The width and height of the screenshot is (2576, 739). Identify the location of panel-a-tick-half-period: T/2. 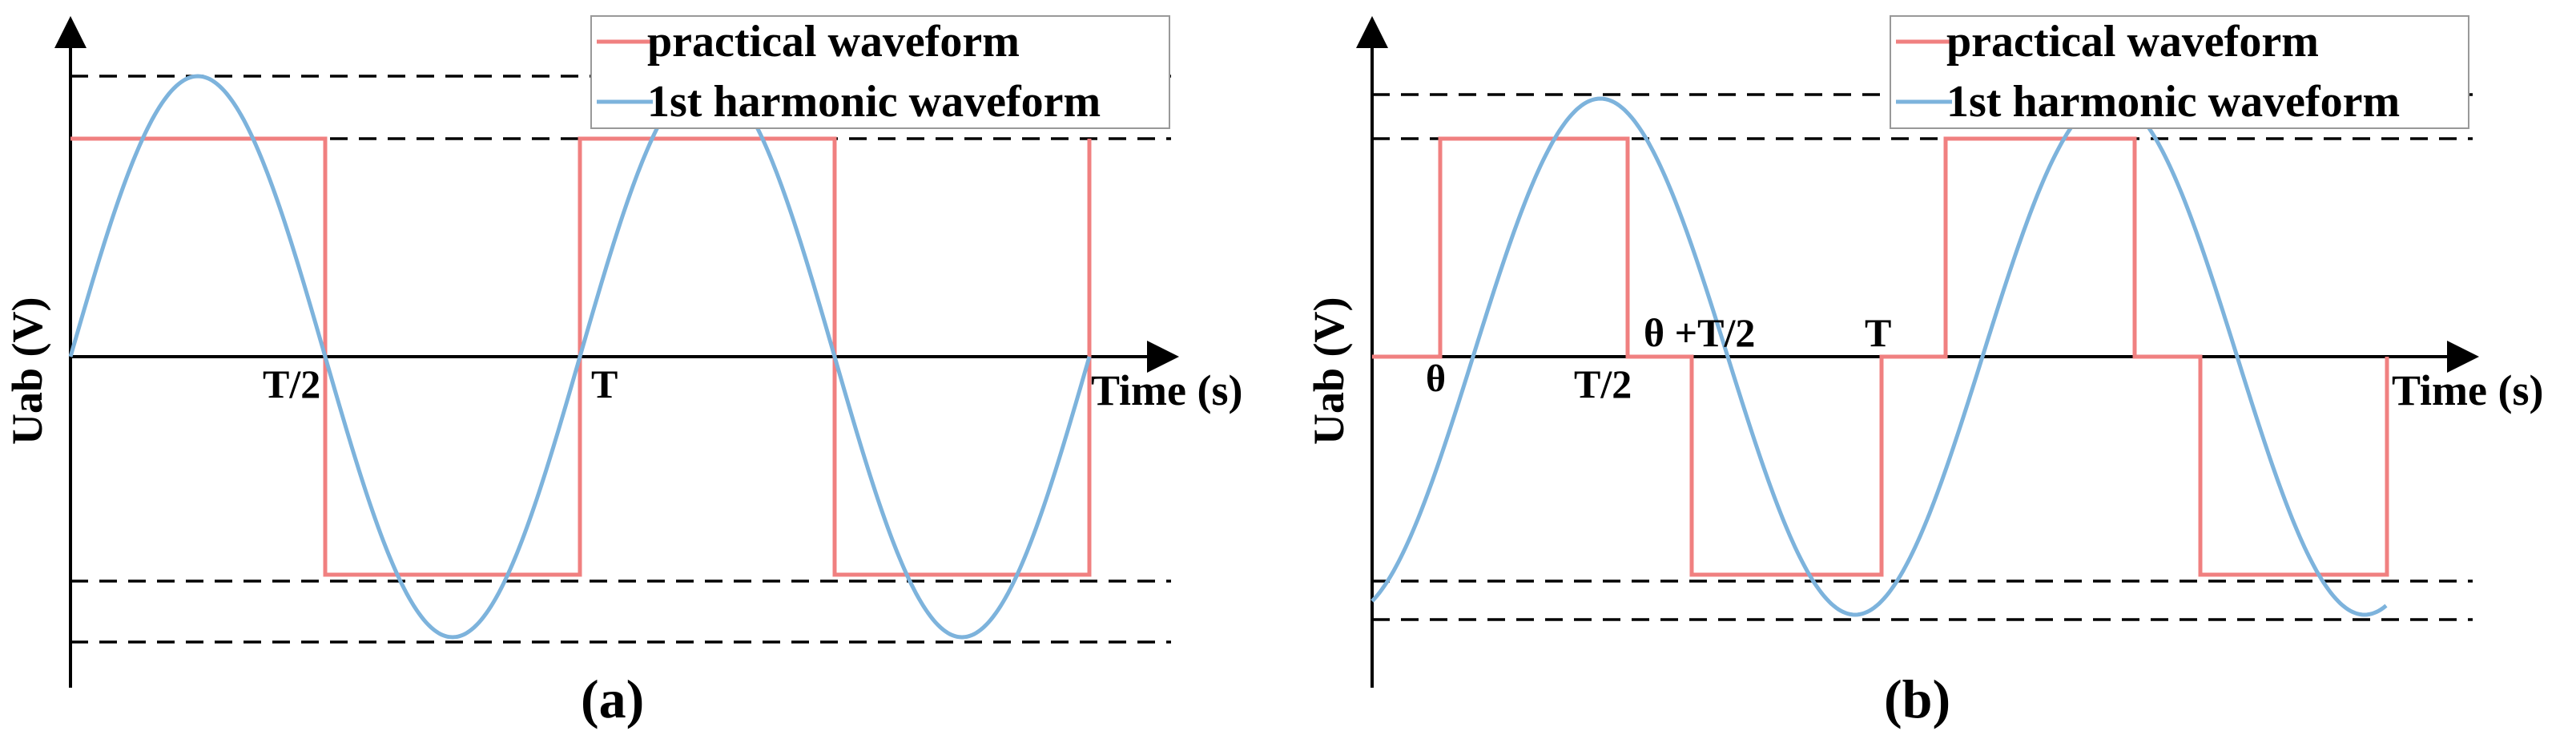
(291, 383).